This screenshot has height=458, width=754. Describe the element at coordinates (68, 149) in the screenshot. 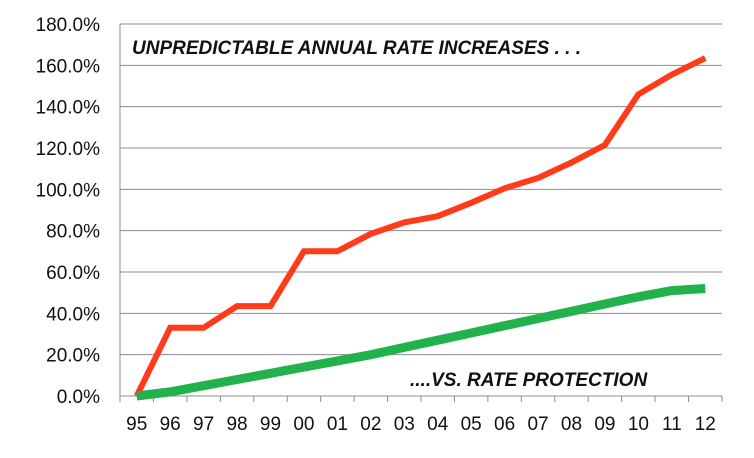

I see `y-tick-label: 120.0%` at that location.